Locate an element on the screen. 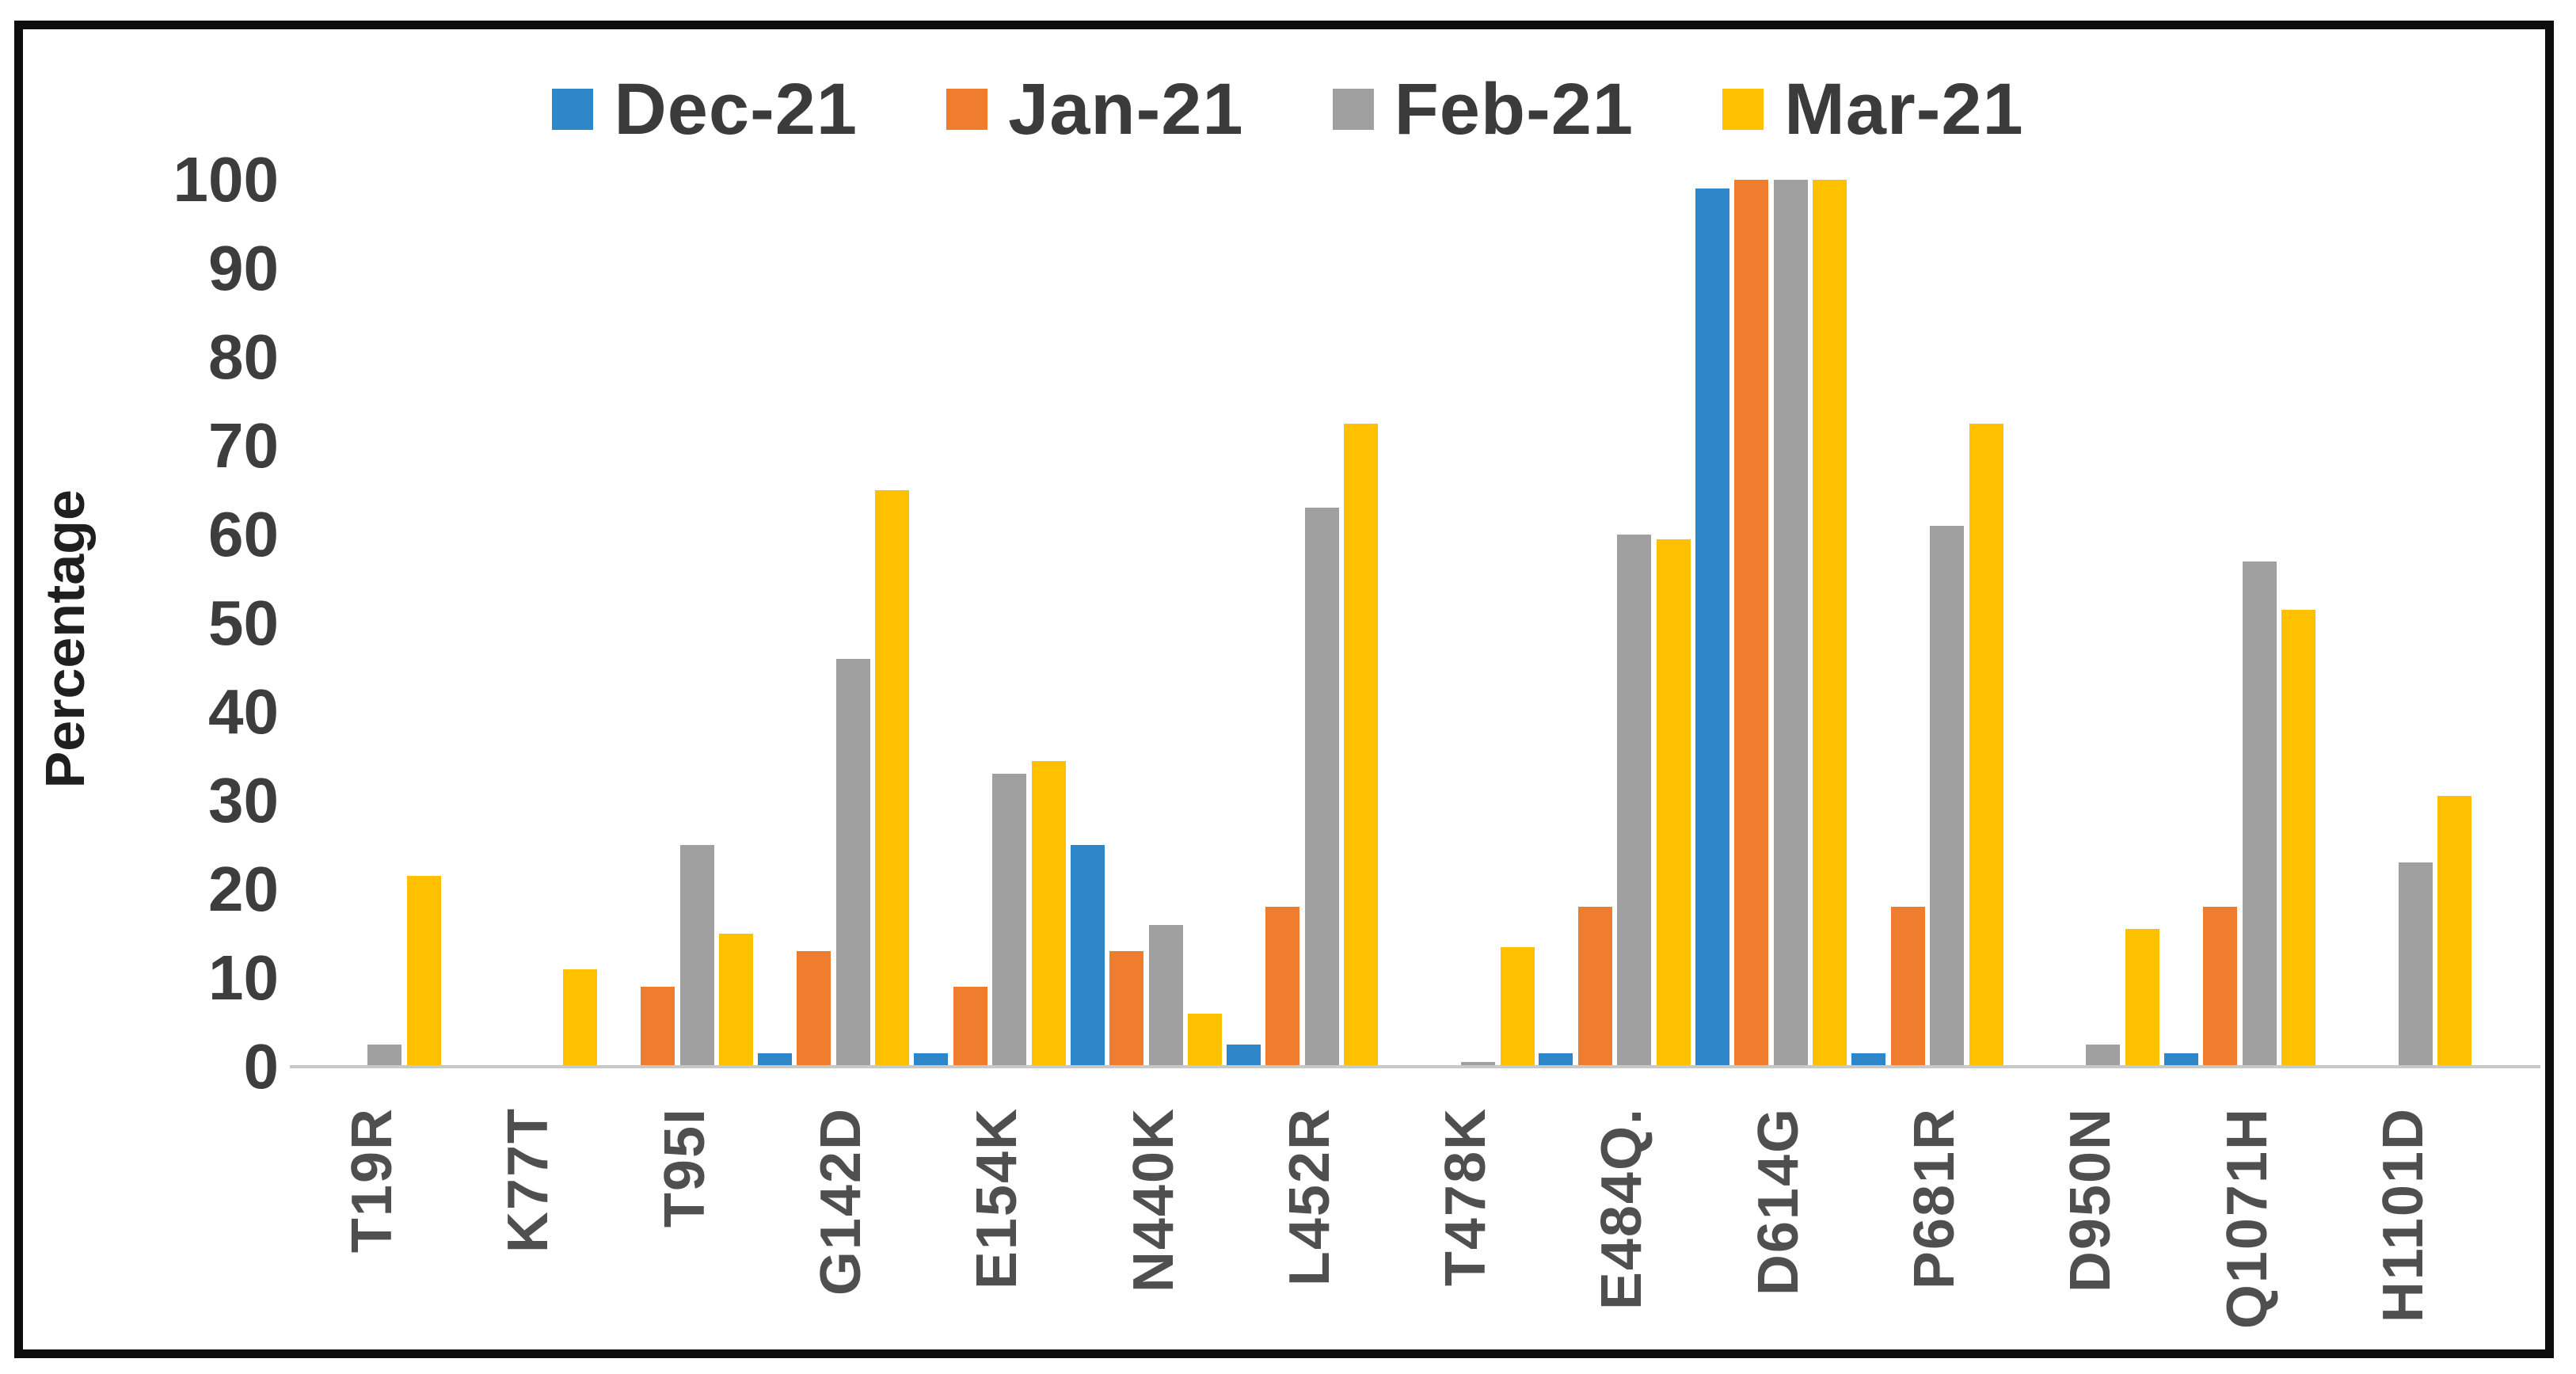 This screenshot has height=1374, width=2576. legend-item: Feb-21 is located at coordinates (1483, 110).